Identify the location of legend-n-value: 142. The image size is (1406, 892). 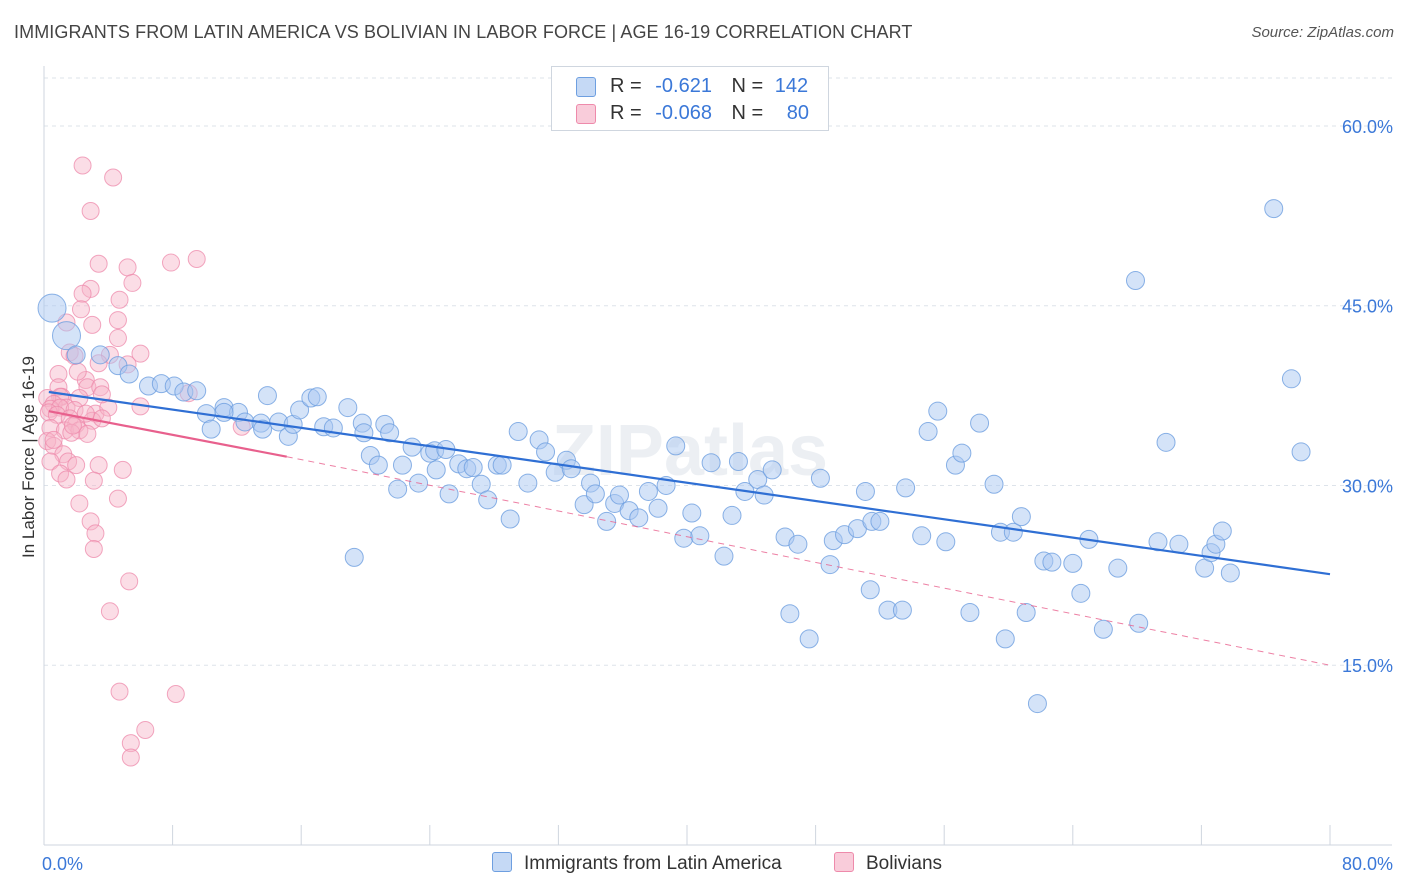
(791, 86).